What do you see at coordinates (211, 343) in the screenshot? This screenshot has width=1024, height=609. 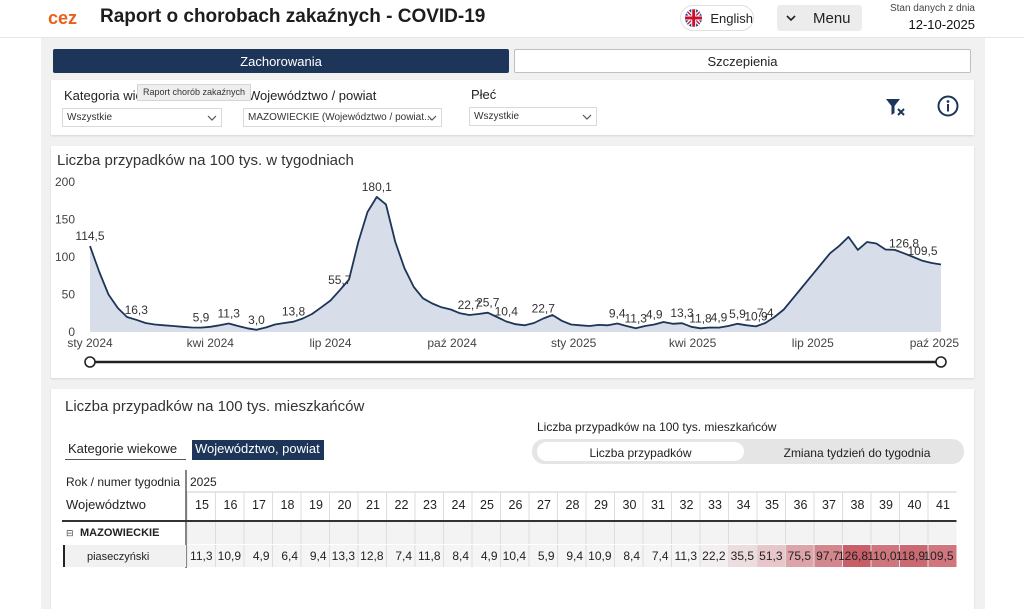 I see `x-tick-label: kwi 2024` at bounding box center [211, 343].